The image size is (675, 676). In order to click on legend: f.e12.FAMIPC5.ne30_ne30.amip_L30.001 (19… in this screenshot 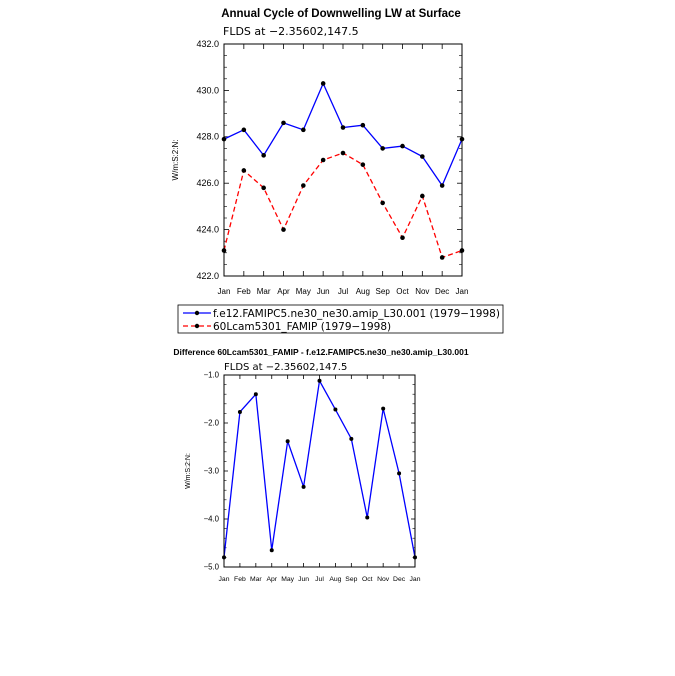, I will do `click(340, 319)`.